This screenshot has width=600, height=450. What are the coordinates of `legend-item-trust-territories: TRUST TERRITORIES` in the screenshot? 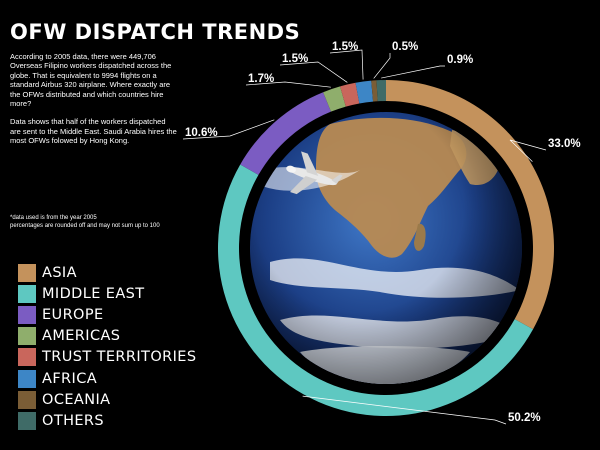 It's located at (107, 357).